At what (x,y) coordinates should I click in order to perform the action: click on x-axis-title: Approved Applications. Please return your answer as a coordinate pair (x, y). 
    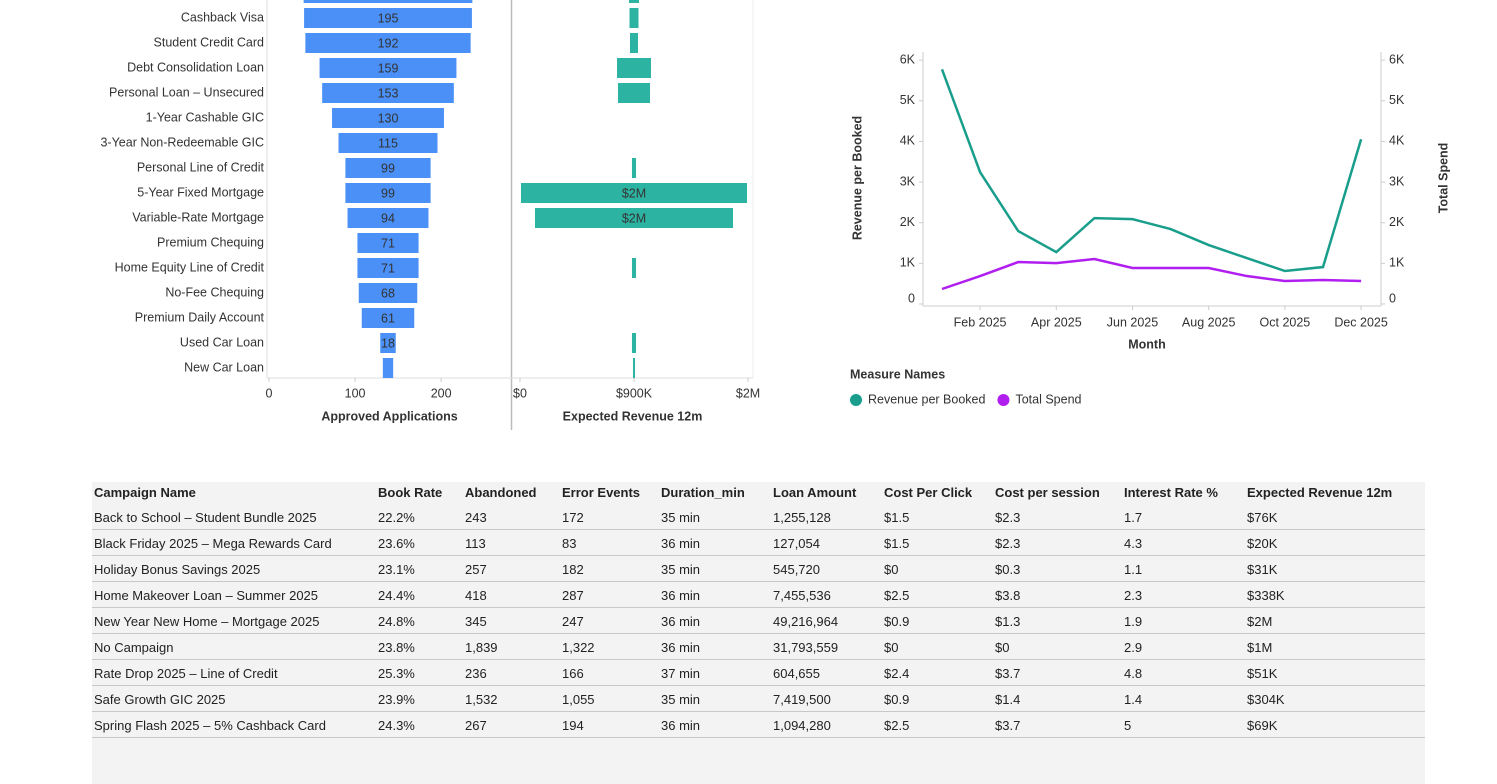
    Looking at the image, I should click on (389, 416).